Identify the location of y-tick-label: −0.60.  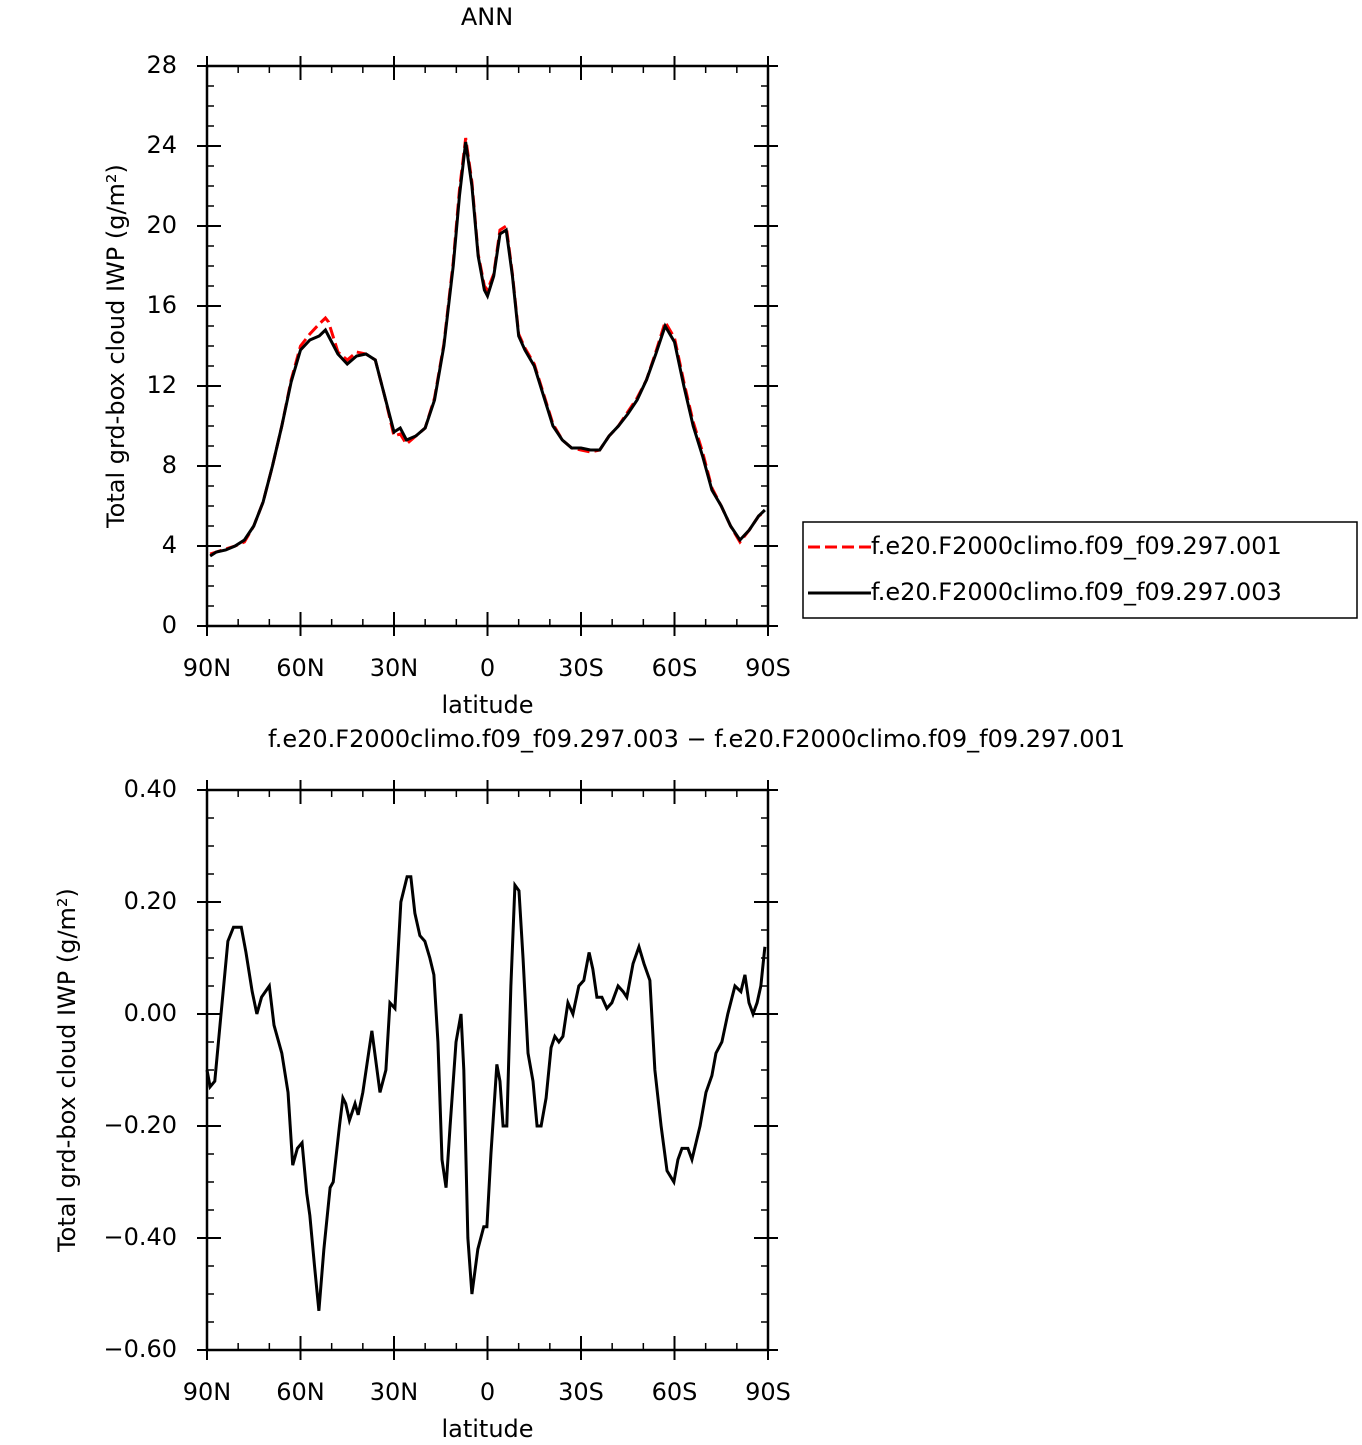
(140, 1349).